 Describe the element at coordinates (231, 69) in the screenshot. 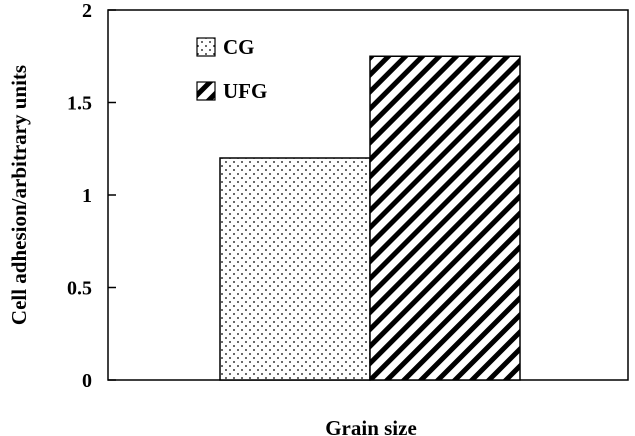

I see `legend: CG UFG` at that location.